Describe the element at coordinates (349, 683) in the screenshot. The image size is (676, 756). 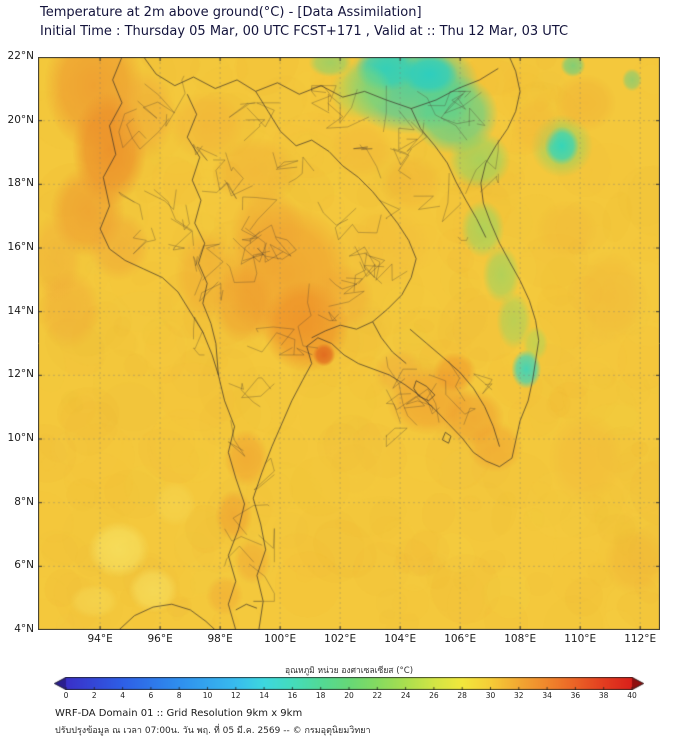
I see `colorbar` at that location.